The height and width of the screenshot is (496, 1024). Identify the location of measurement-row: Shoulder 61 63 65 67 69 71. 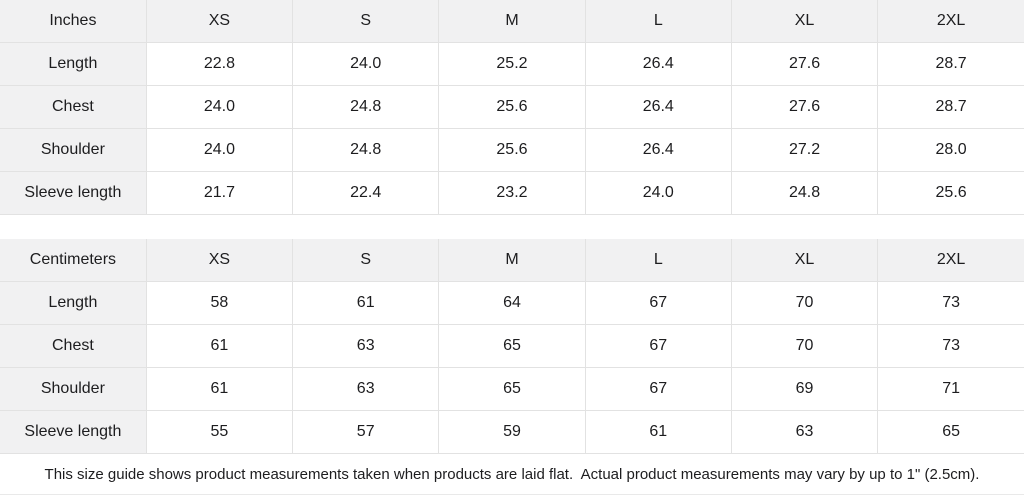
(512, 389).